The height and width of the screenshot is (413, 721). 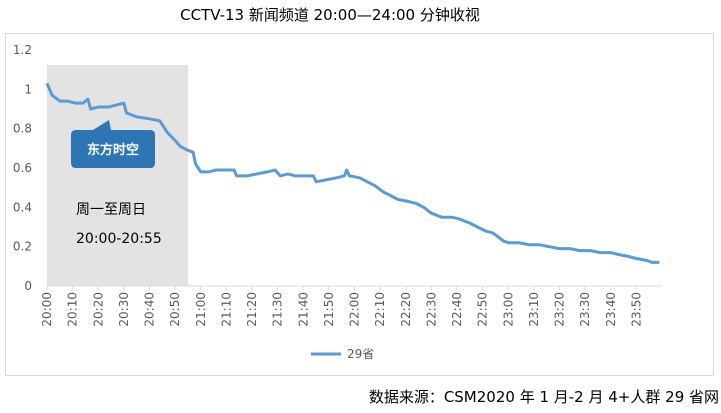 What do you see at coordinates (175, 309) in the screenshot?
I see `x-tick-label: 20:50` at bounding box center [175, 309].